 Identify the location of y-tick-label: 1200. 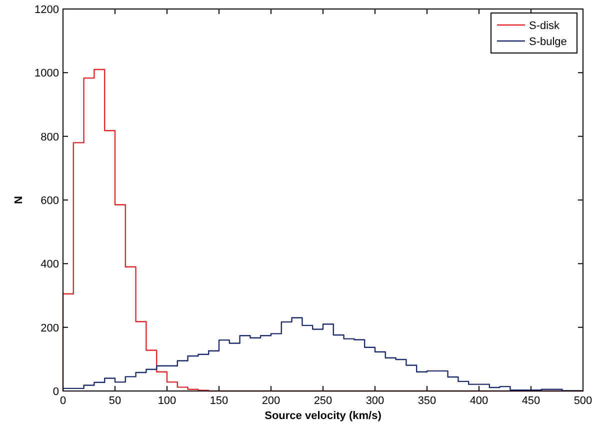
(46, 10).